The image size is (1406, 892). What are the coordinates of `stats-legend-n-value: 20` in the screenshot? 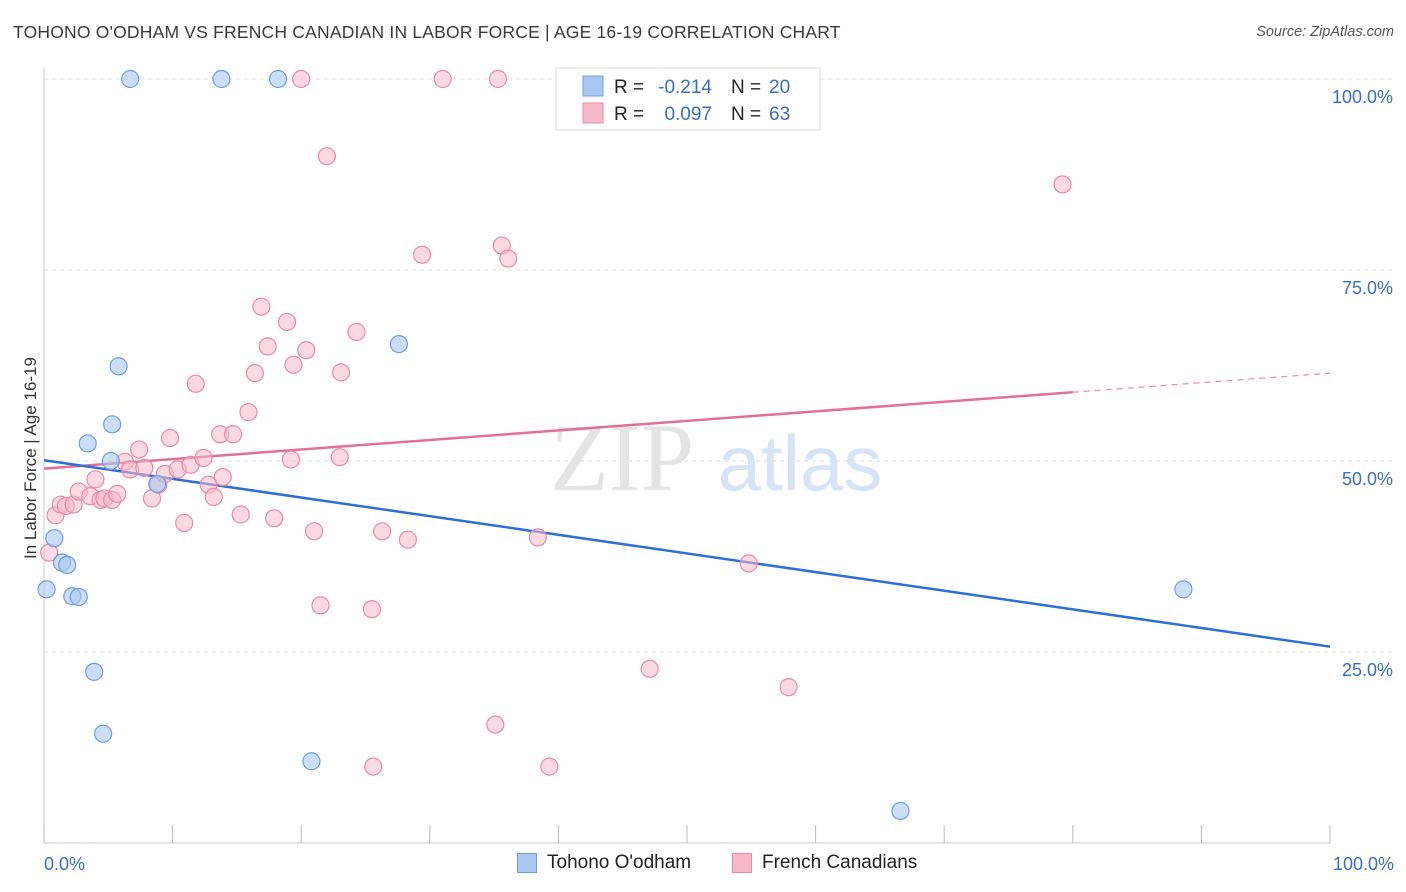 It's located at (779, 87).